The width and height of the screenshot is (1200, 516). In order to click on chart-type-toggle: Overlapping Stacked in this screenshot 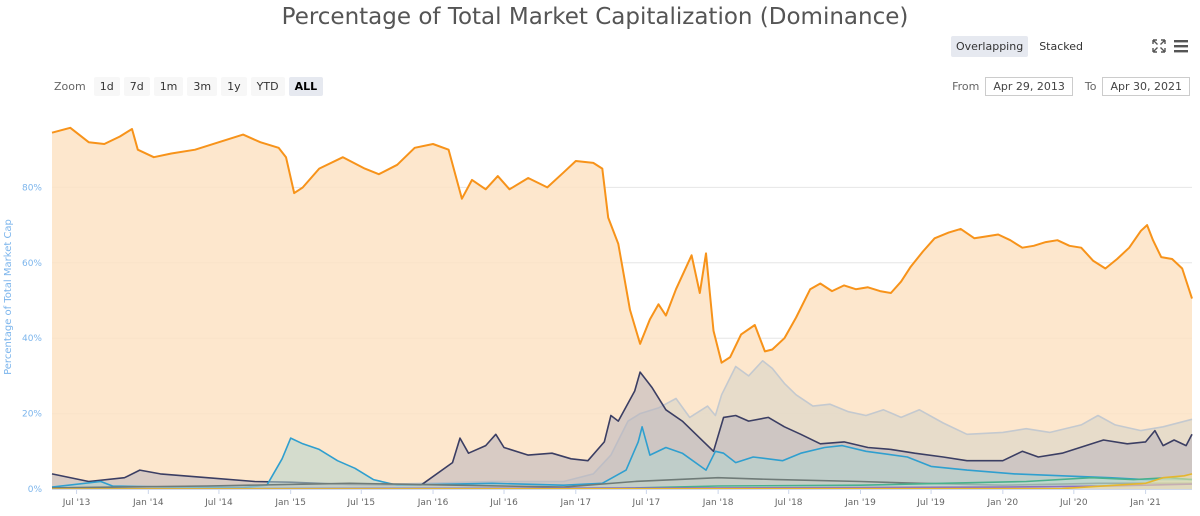, I will do `click(1019, 46)`.